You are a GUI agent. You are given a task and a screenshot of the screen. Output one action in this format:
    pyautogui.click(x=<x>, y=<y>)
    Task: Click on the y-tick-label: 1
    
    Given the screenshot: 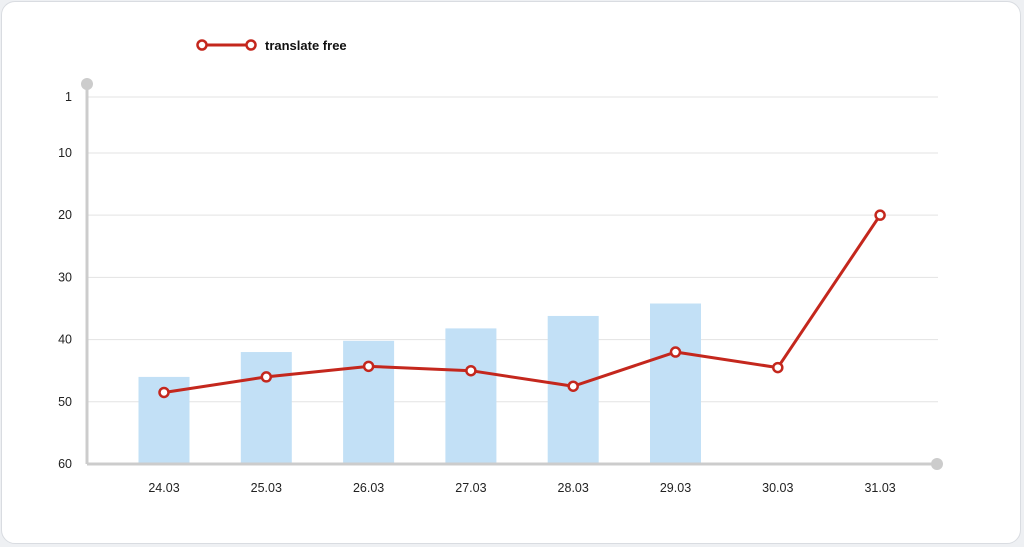 What is the action you would take?
    pyautogui.click(x=68, y=97)
    